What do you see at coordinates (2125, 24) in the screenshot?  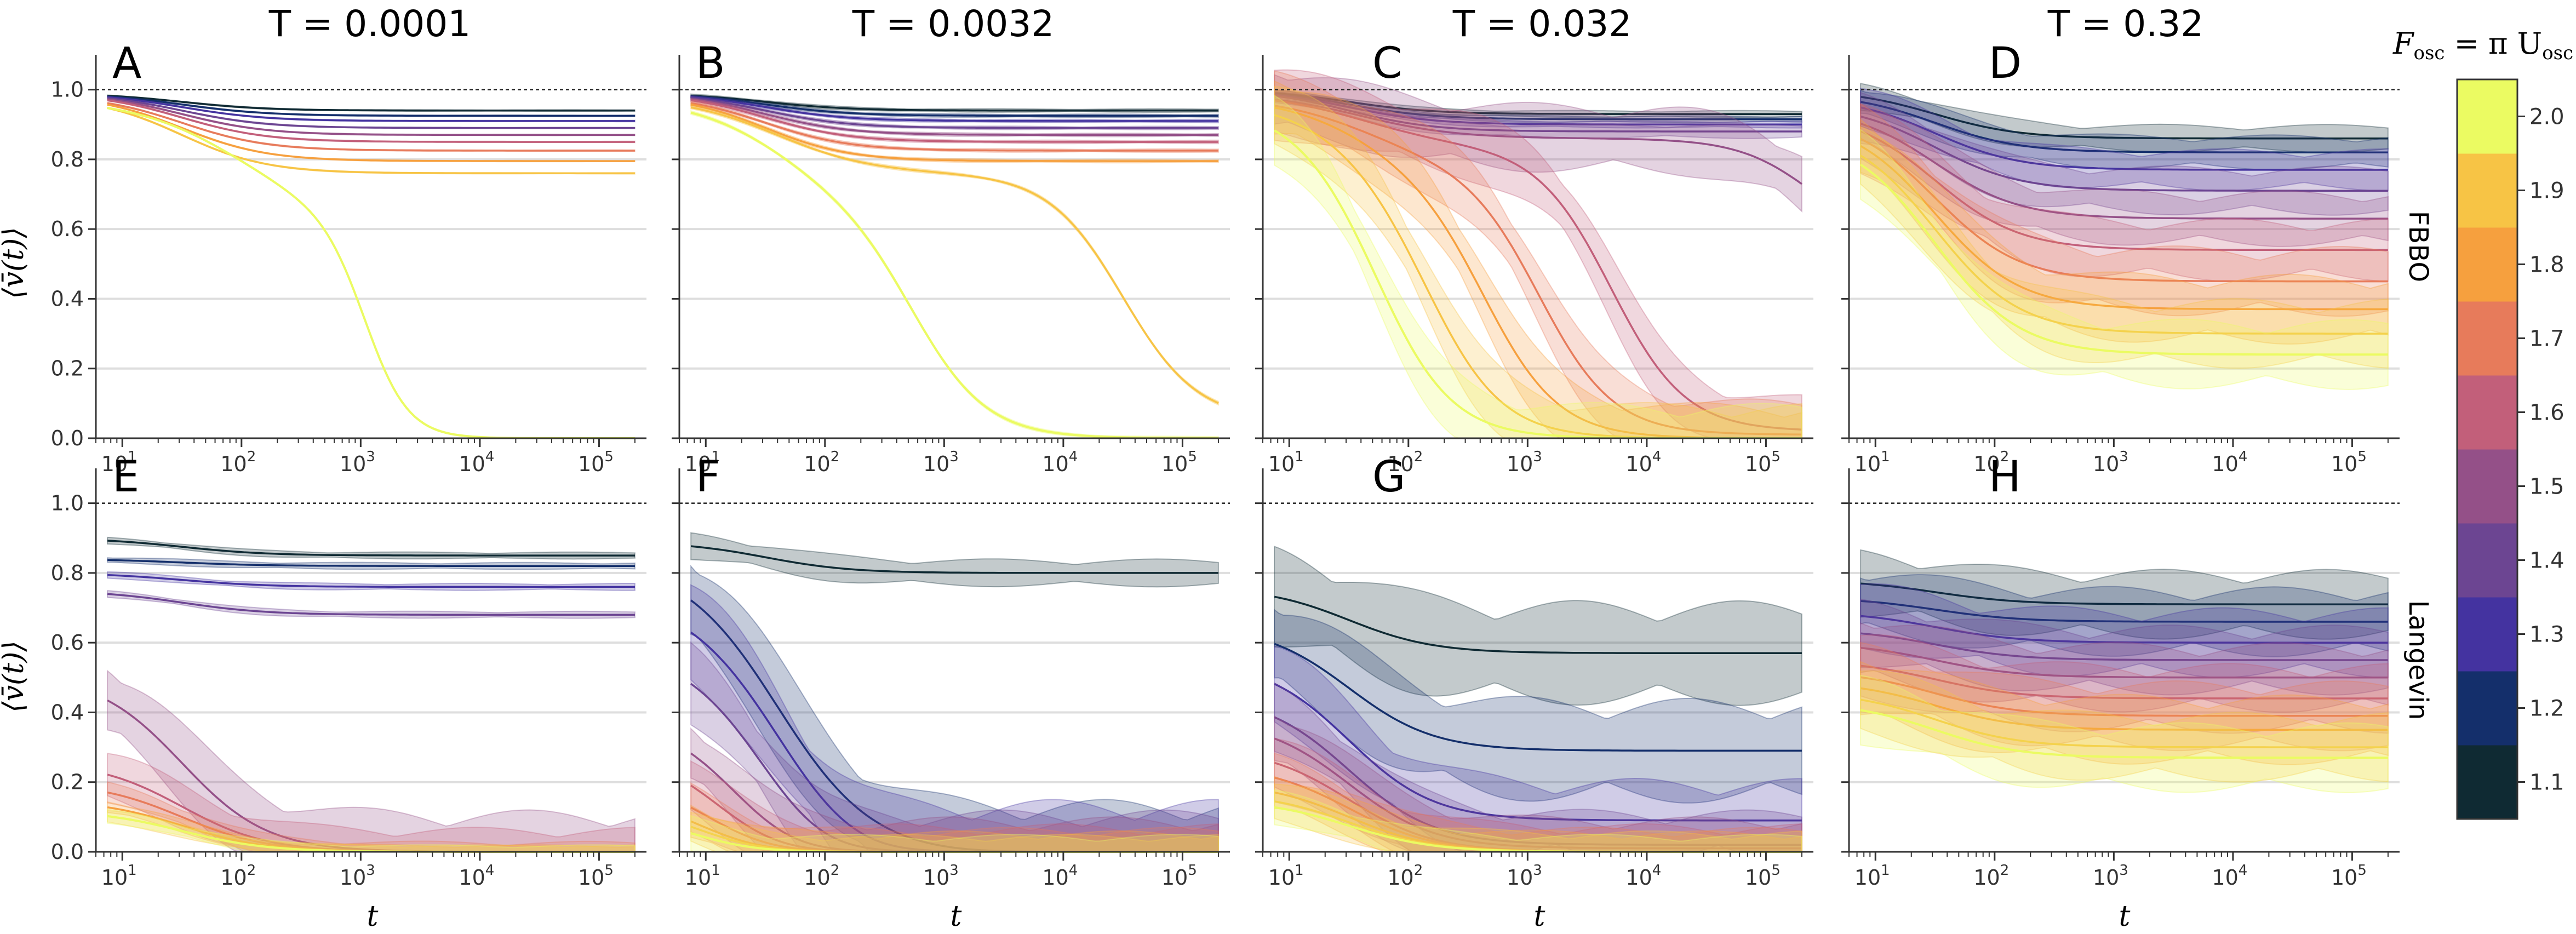 I see `col-title-4: T = 0.32` at bounding box center [2125, 24].